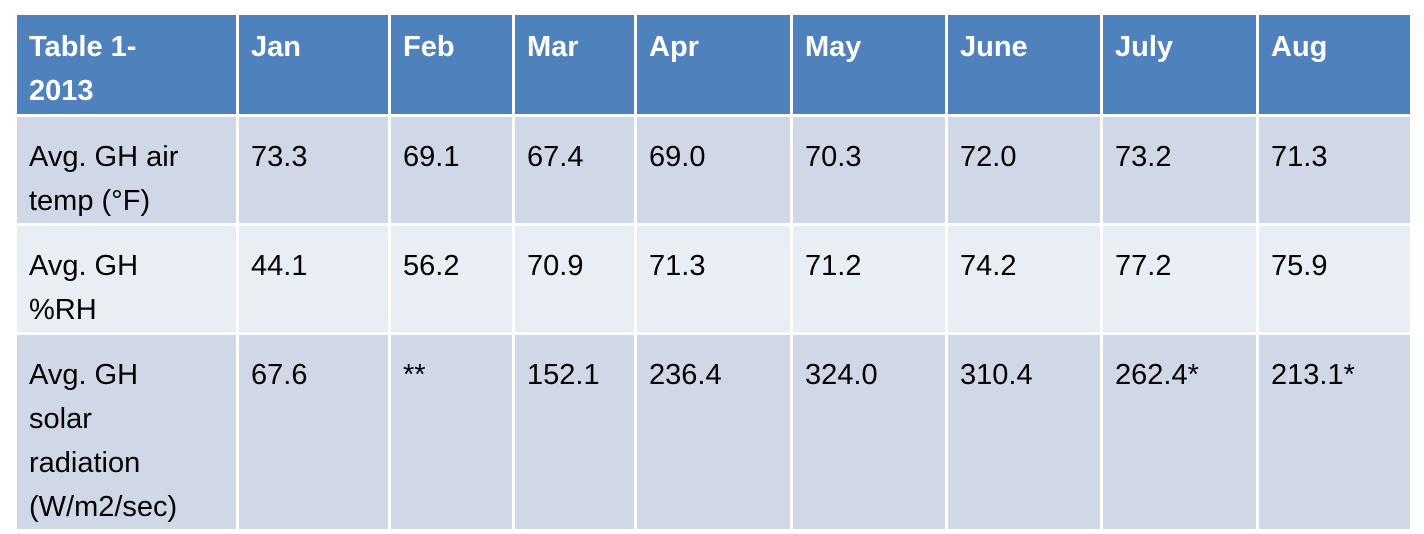 Image resolution: width=1424 pixels, height=534 pixels. What do you see at coordinates (1024, 64) in the screenshot?
I see `cell: June` at bounding box center [1024, 64].